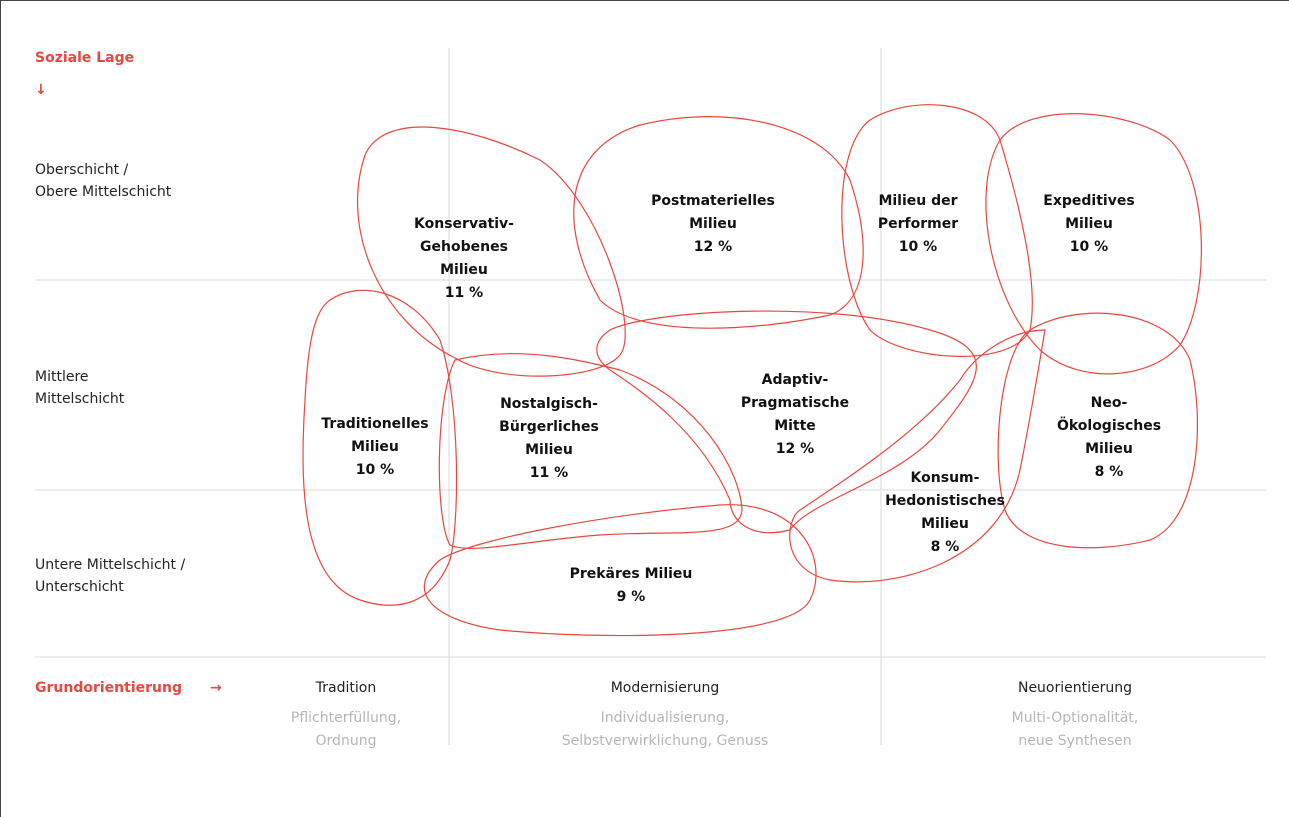  I want to click on milieu-name: Bürgerliches, so click(549, 427).